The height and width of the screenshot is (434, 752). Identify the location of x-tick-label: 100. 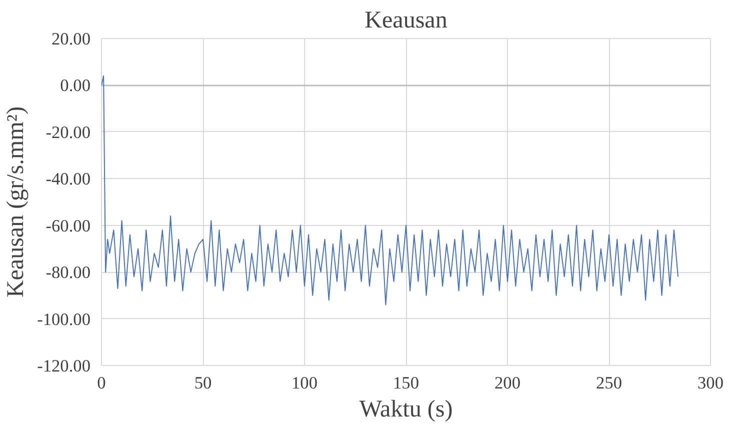
(305, 383).